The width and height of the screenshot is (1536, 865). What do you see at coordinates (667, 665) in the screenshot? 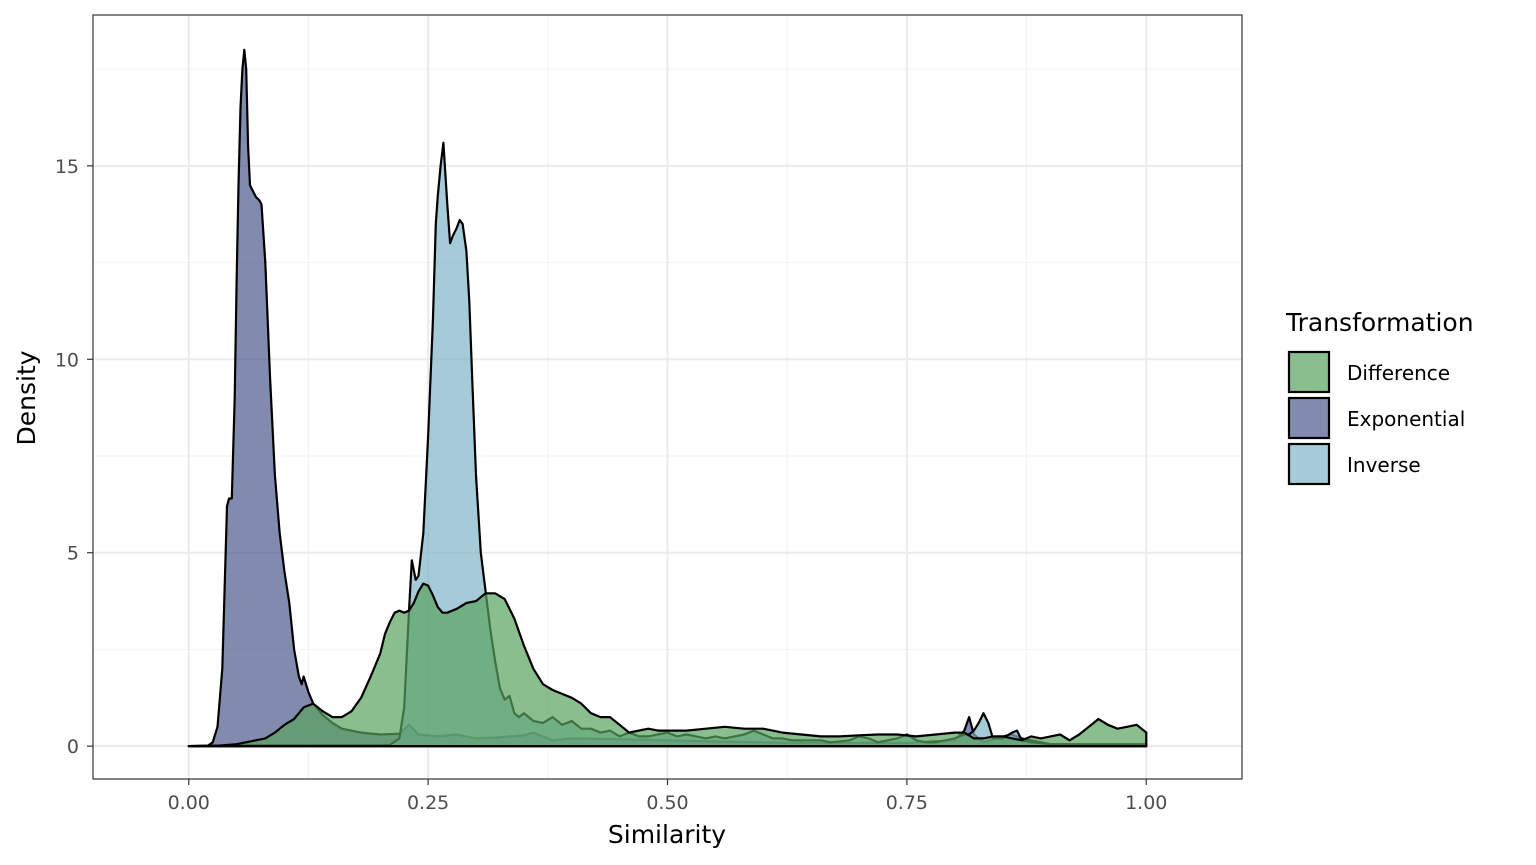
I see `density-area-difference` at bounding box center [667, 665].